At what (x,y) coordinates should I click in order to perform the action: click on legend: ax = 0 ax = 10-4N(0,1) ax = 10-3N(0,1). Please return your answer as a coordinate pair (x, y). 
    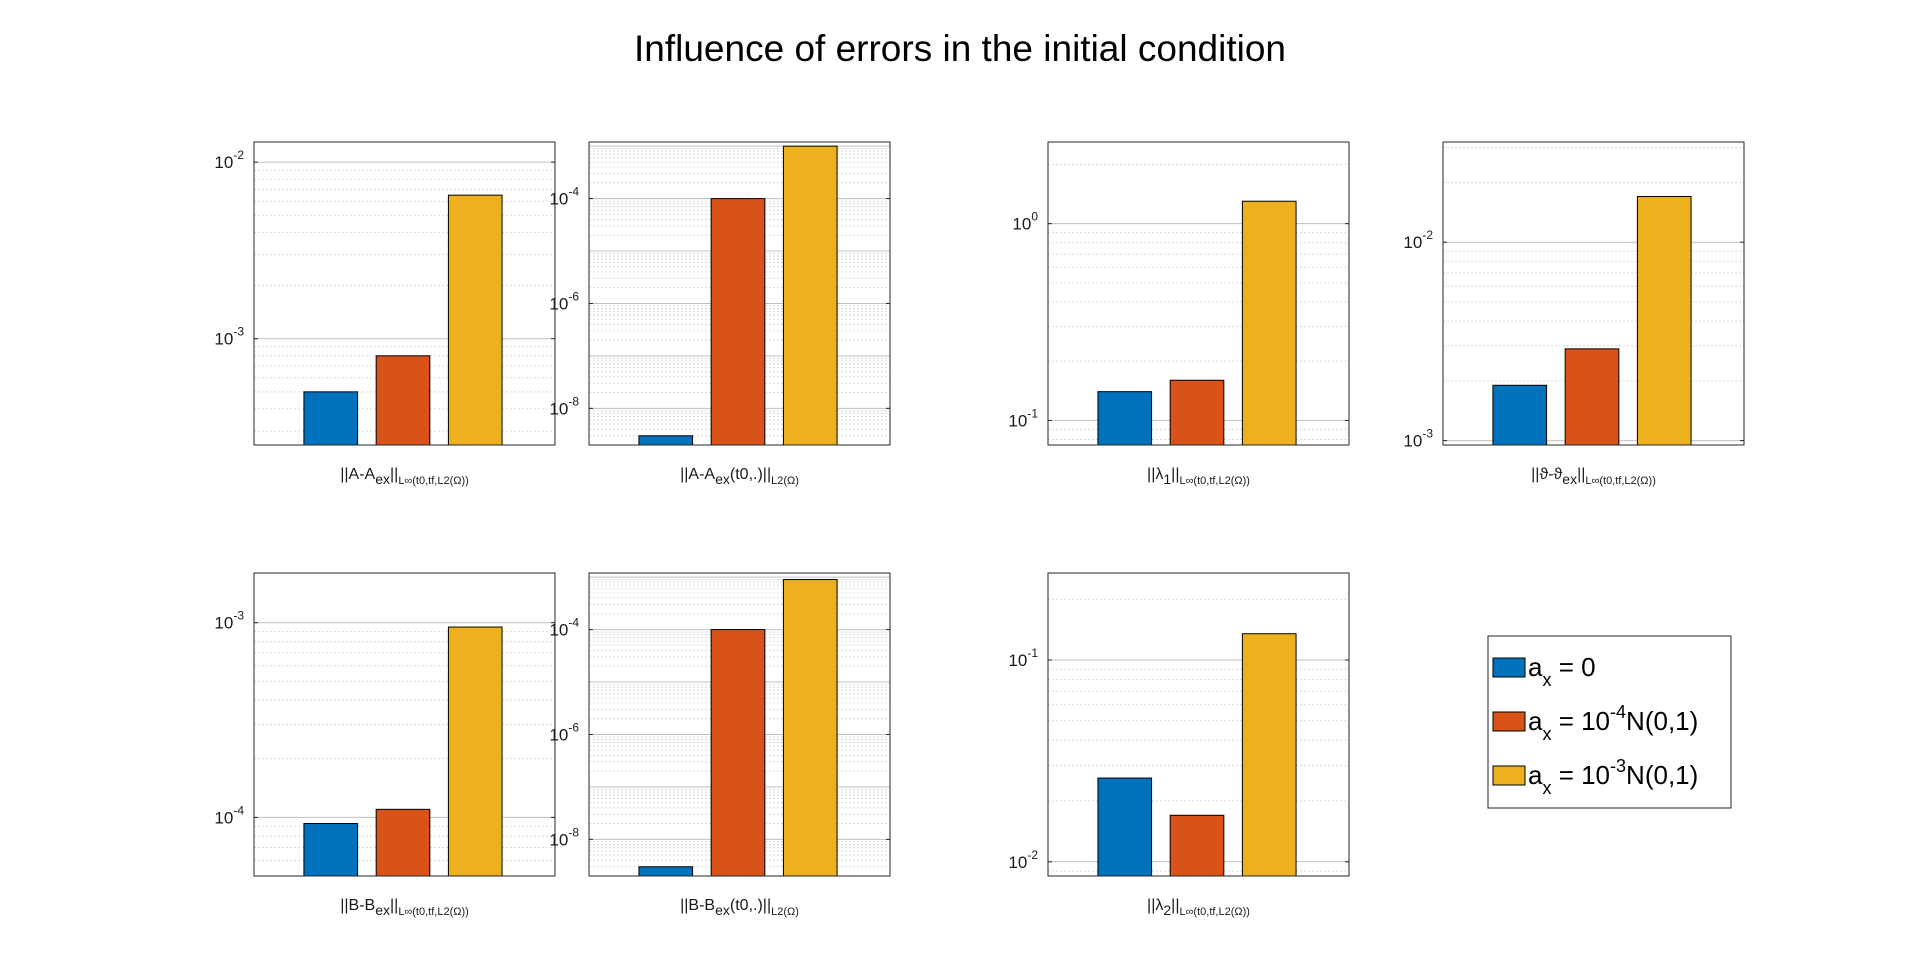
    Looking at the image, I should click on (1609, 722).